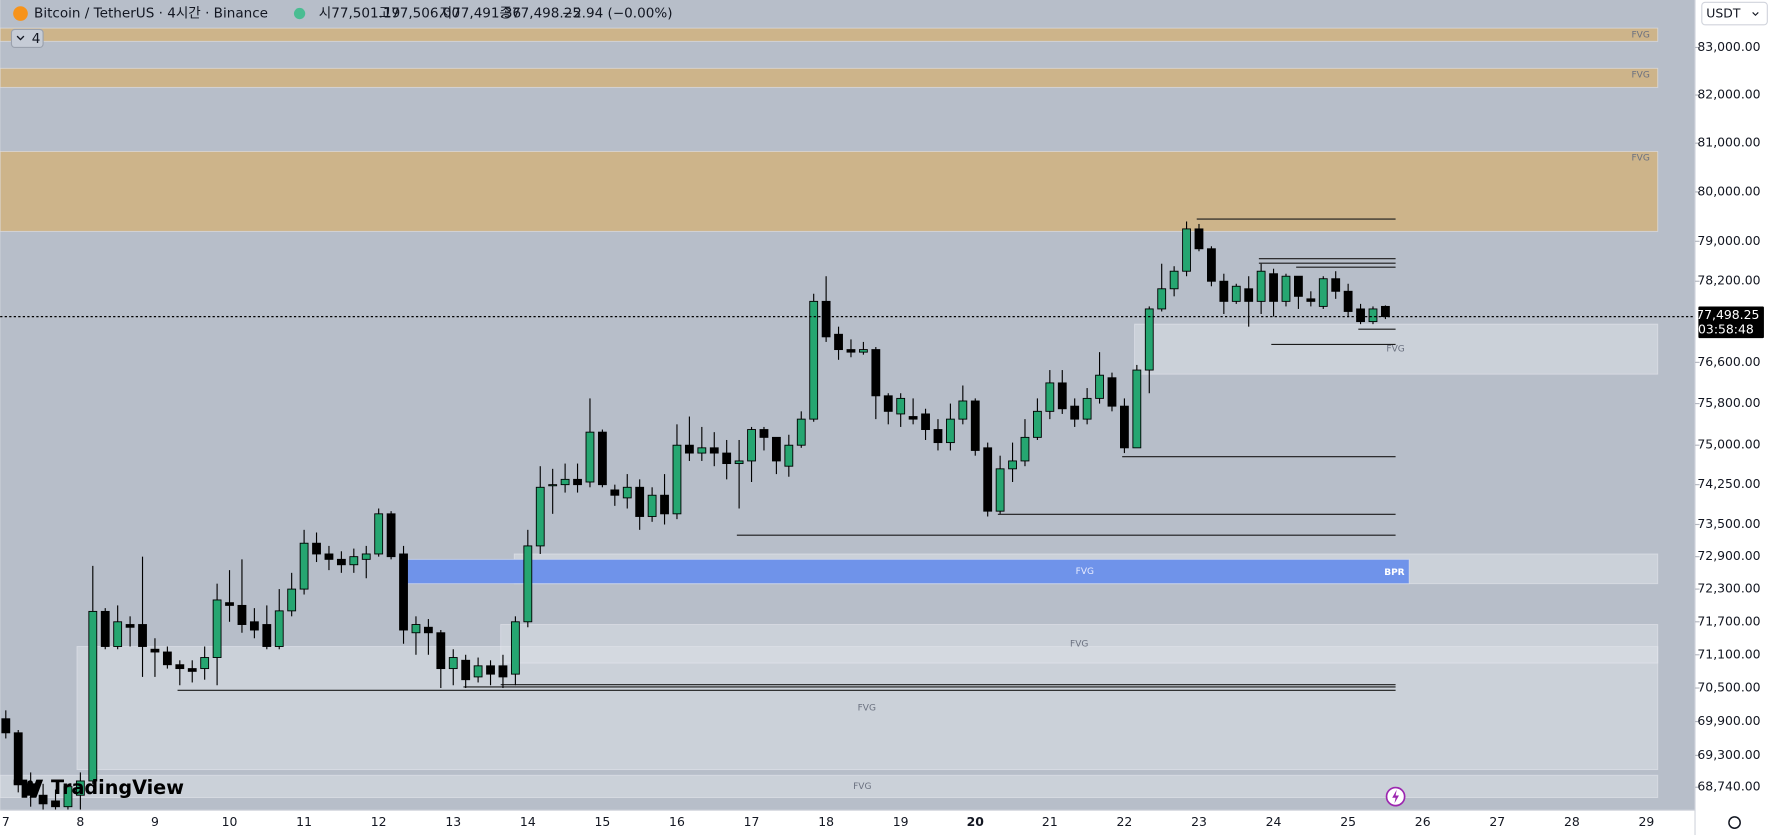  Describe the element at coordinates (1274, 821) in the screenshot. I see `x-tick-label: 24` at that location.